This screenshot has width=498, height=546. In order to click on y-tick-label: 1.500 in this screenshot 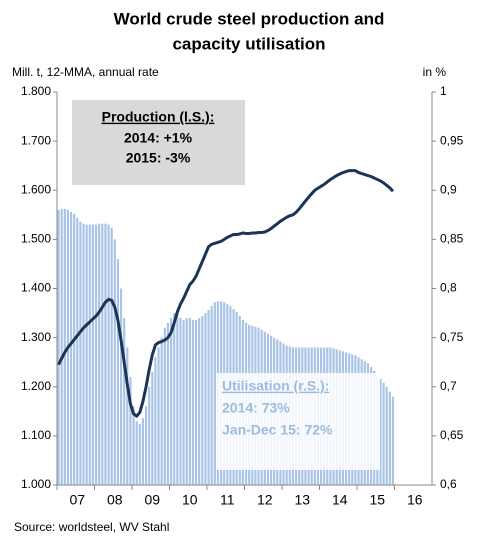, I will do `click(36, 239)`.